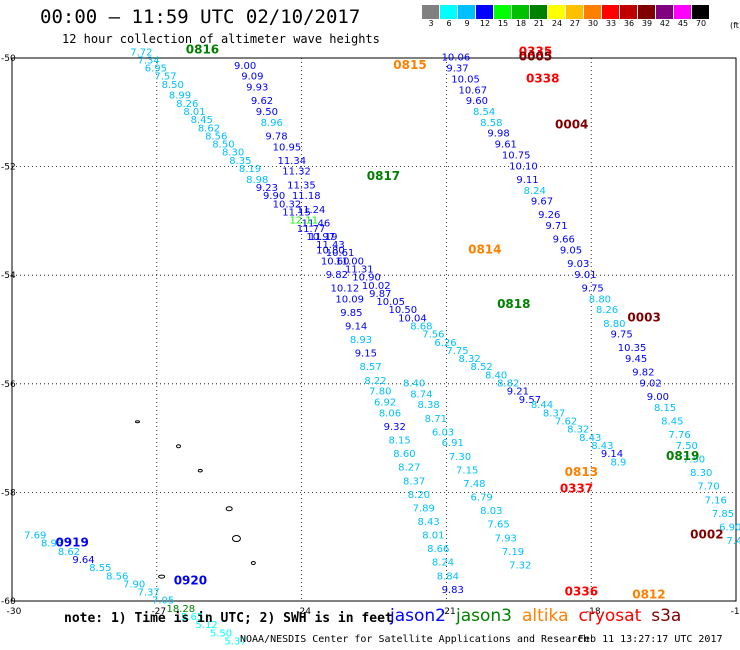 This screenshot has width=740, height=650. Describe the element at coordinates (291, 161) in the screenshot. I see `wave-height-label: 11.34` at that location.